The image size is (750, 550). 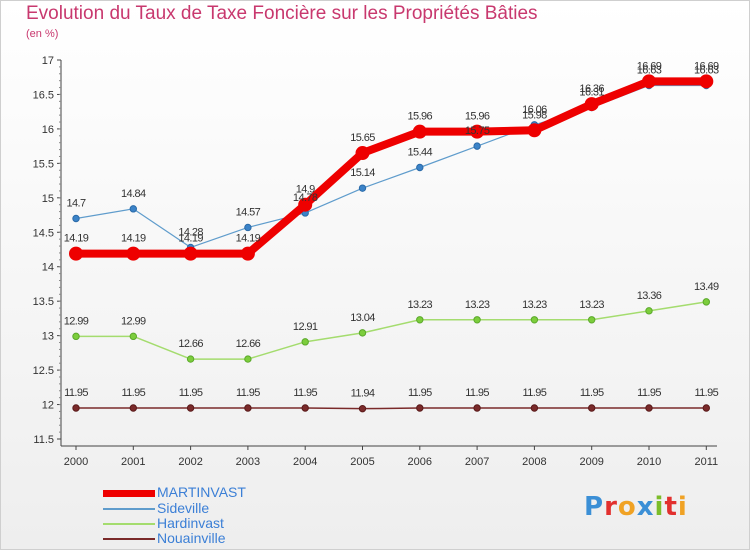 What do you see at coordinates (594, 507) in the screenshot?
I see `logo-letter: P` at bounding box center [594, 507].